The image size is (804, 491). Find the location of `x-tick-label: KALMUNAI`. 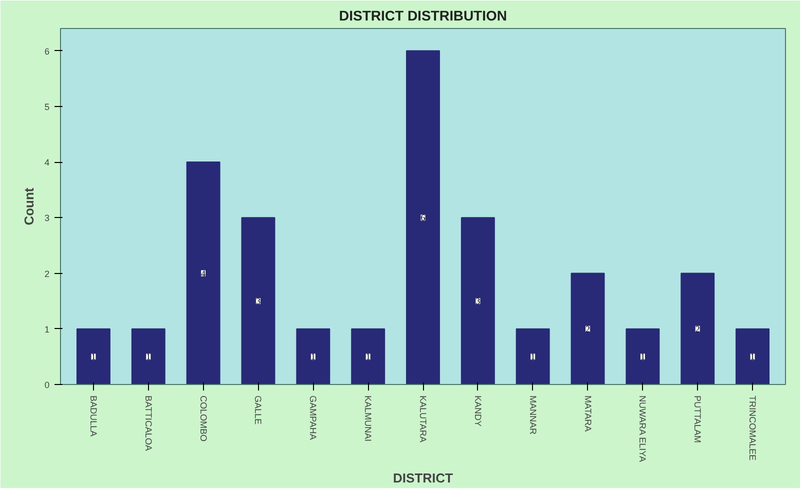

x-tick-label: KALMUNAI is located at coordinates (368, 419).